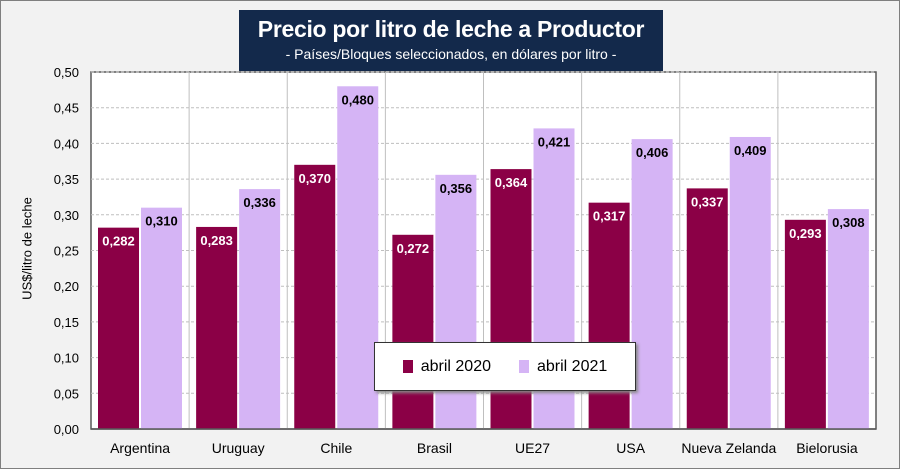  Describe the element at coordinates (66, 143) in the screenshot. I see `y-tick-label: 0,40` at that location.